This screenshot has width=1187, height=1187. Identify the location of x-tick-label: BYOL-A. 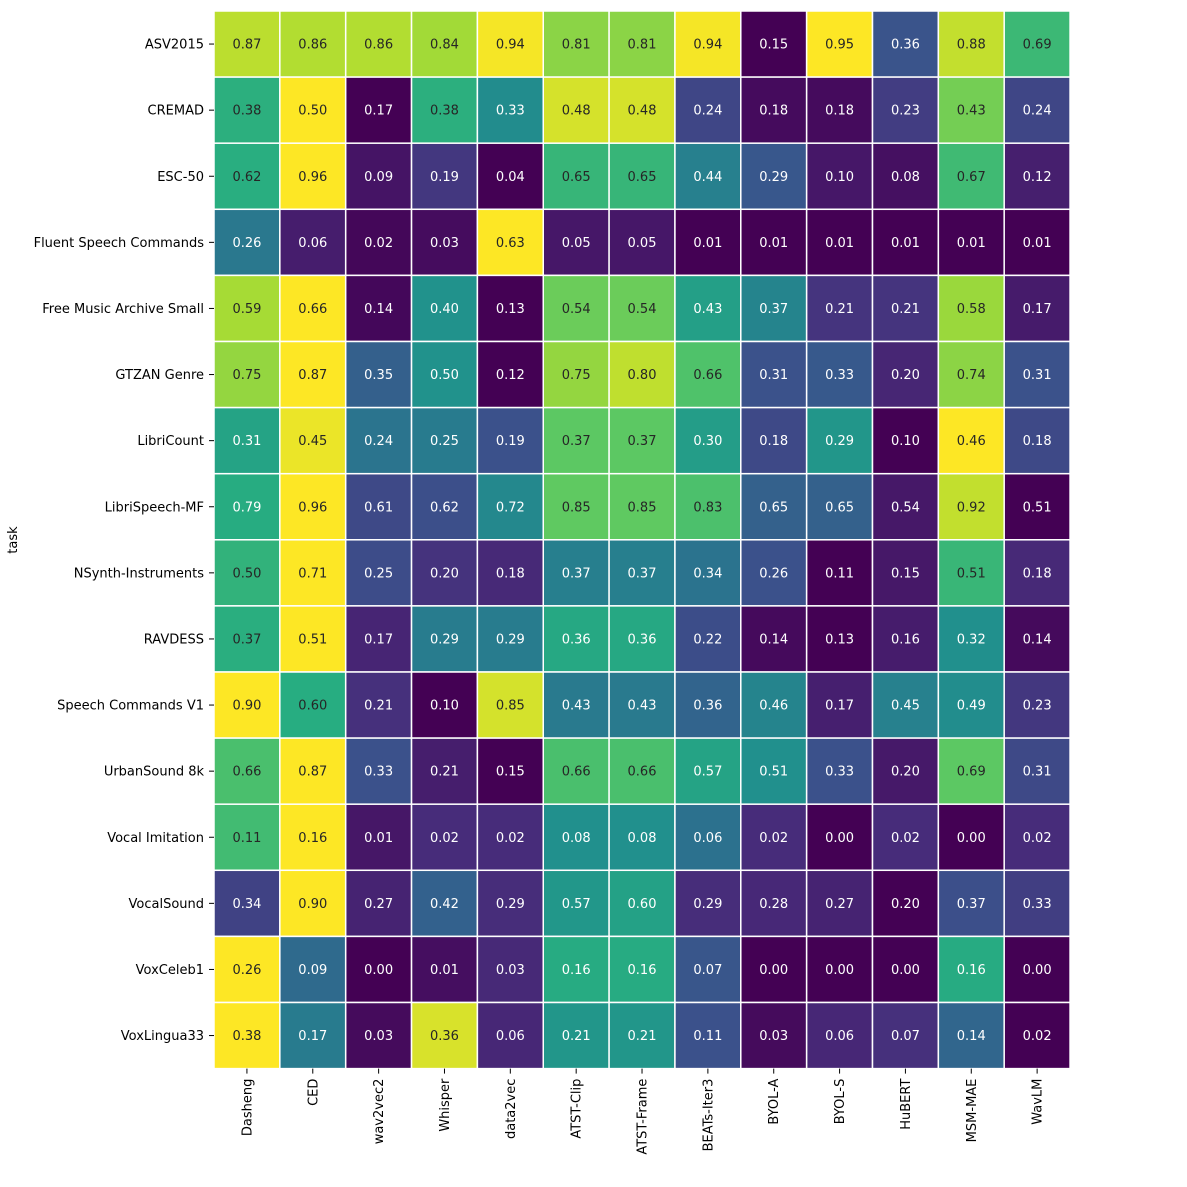
(774, 1101).